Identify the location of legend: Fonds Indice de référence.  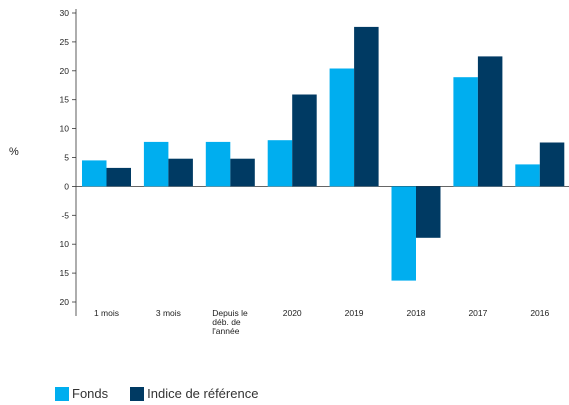
(167, 393).